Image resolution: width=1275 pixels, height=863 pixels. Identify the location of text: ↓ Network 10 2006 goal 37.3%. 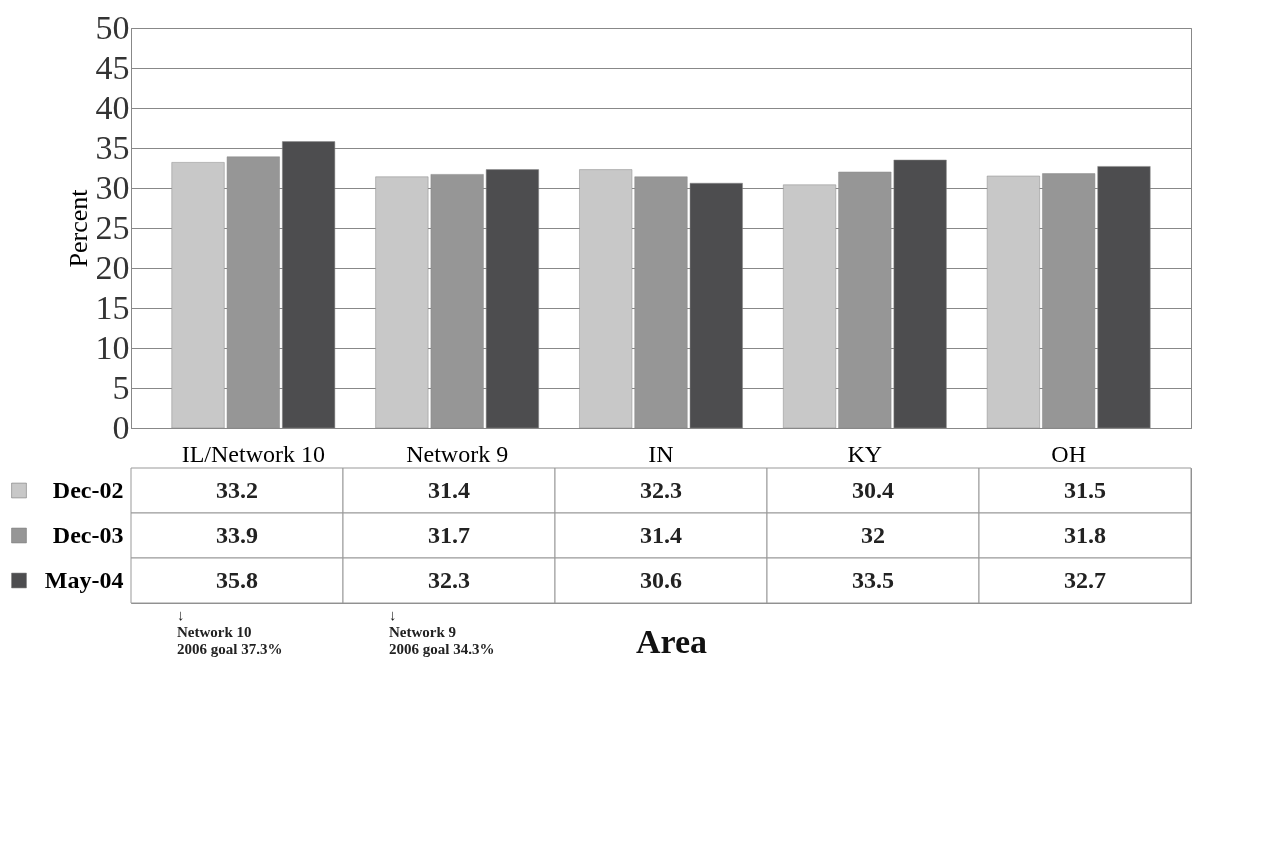
(230, 632).